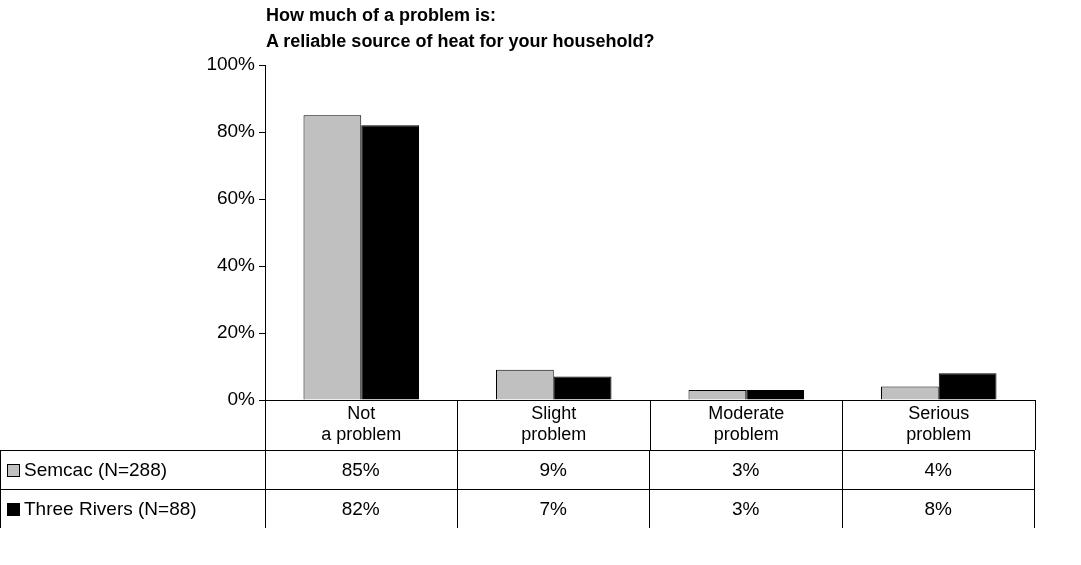  Describe the element at coordinates (231, 64) in the screenshot. I see `y-tick-label: 100%` at that location.